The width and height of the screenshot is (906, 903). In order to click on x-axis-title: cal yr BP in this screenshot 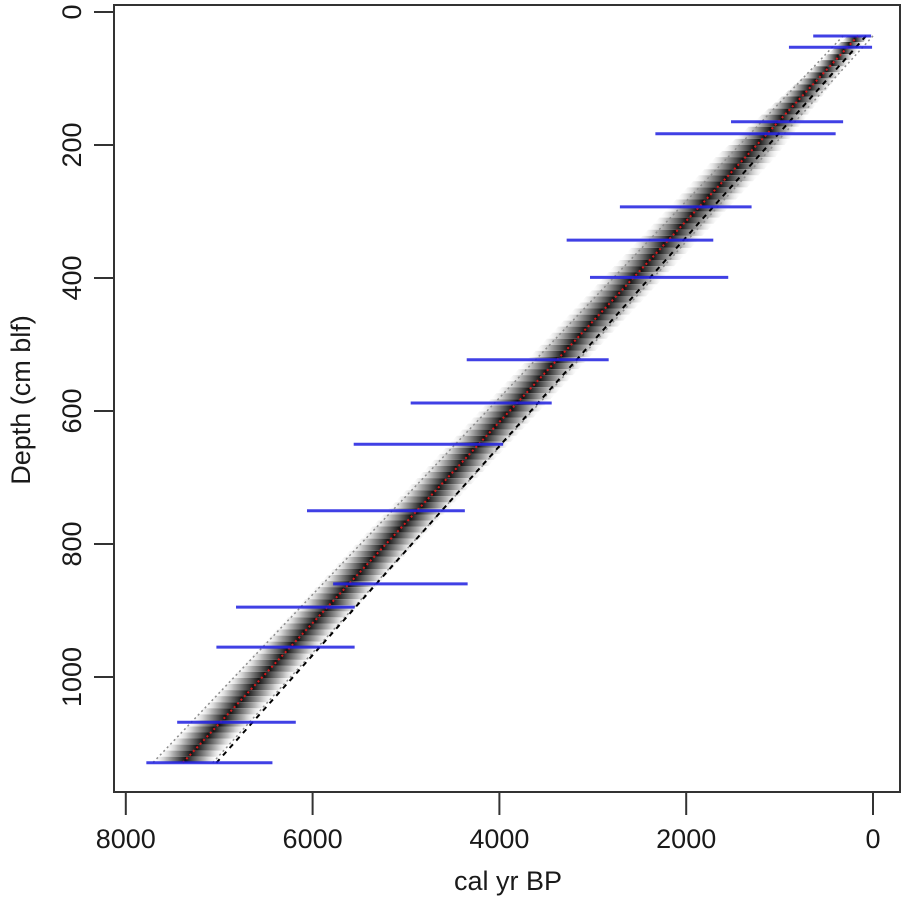, I will do `click(508, 881)`.